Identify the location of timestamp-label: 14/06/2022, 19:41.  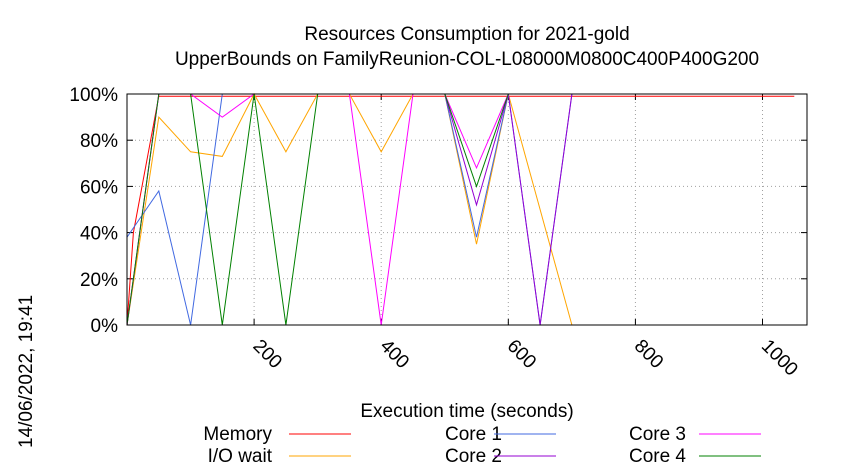
(26, 371).